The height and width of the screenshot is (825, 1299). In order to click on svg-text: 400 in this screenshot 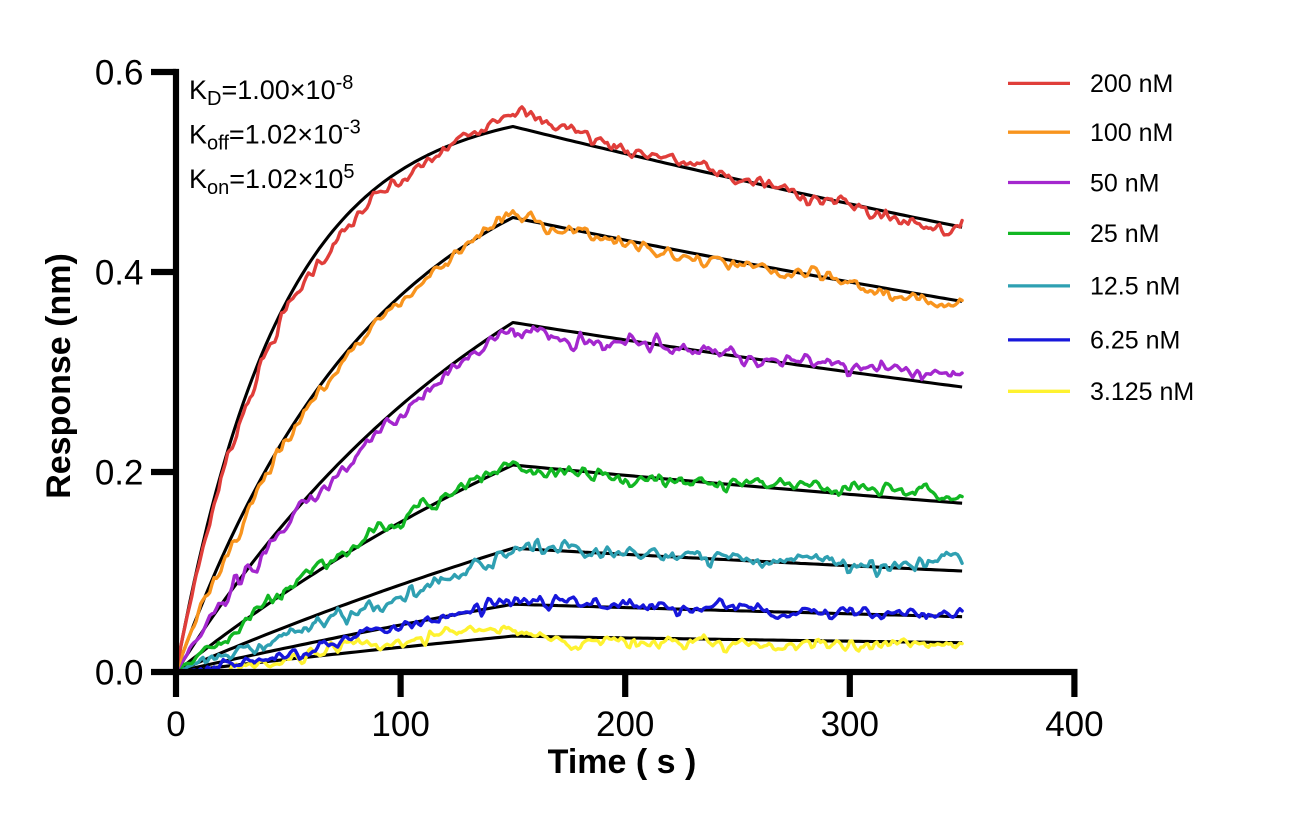, I will do `click(1074, 724)`.